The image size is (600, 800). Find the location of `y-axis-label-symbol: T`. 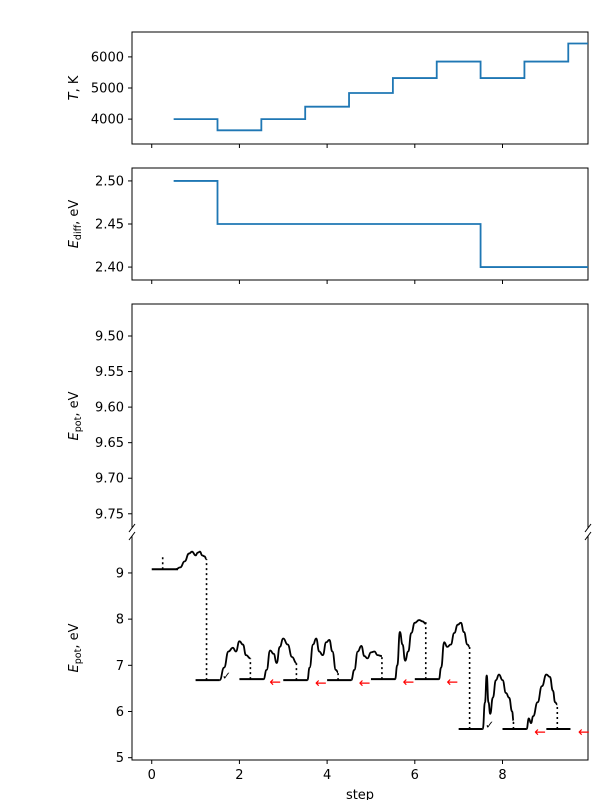

y-axis-label-symbol: T is located at coordinates (74, 95).